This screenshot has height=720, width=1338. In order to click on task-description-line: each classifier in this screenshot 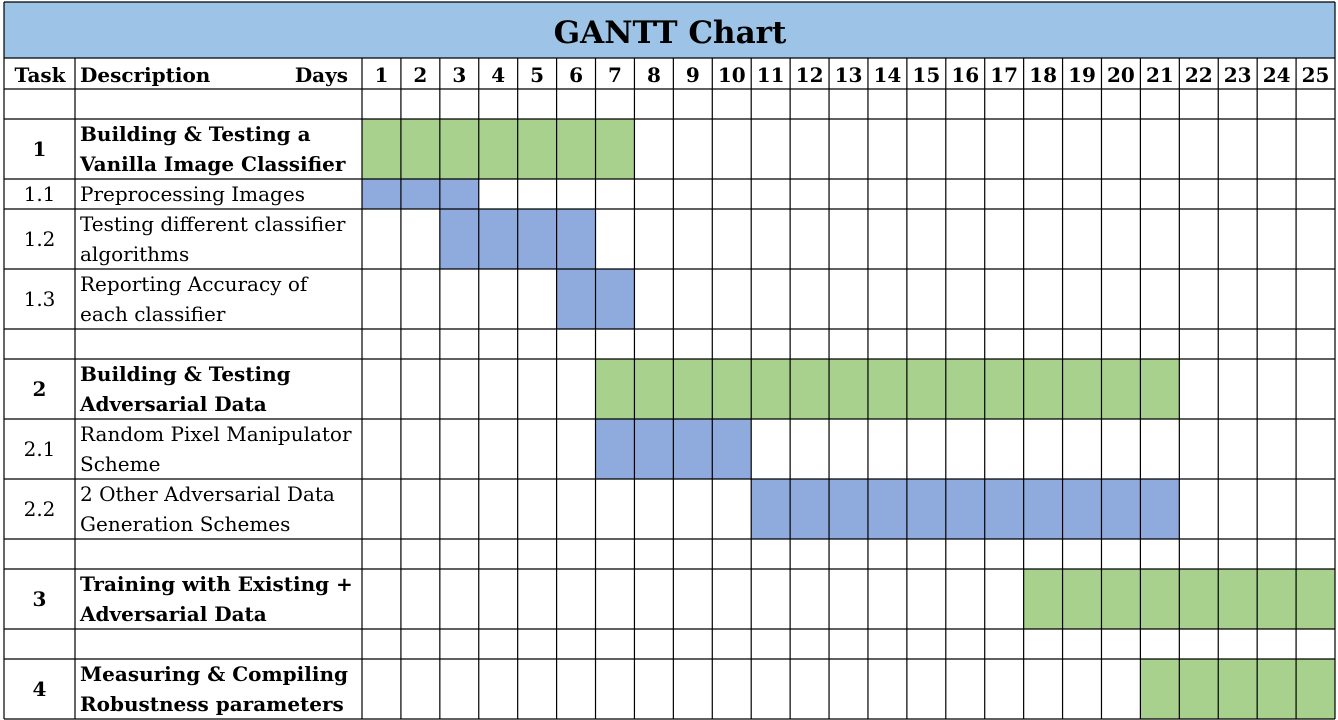, I will do `click(153, 314)`.